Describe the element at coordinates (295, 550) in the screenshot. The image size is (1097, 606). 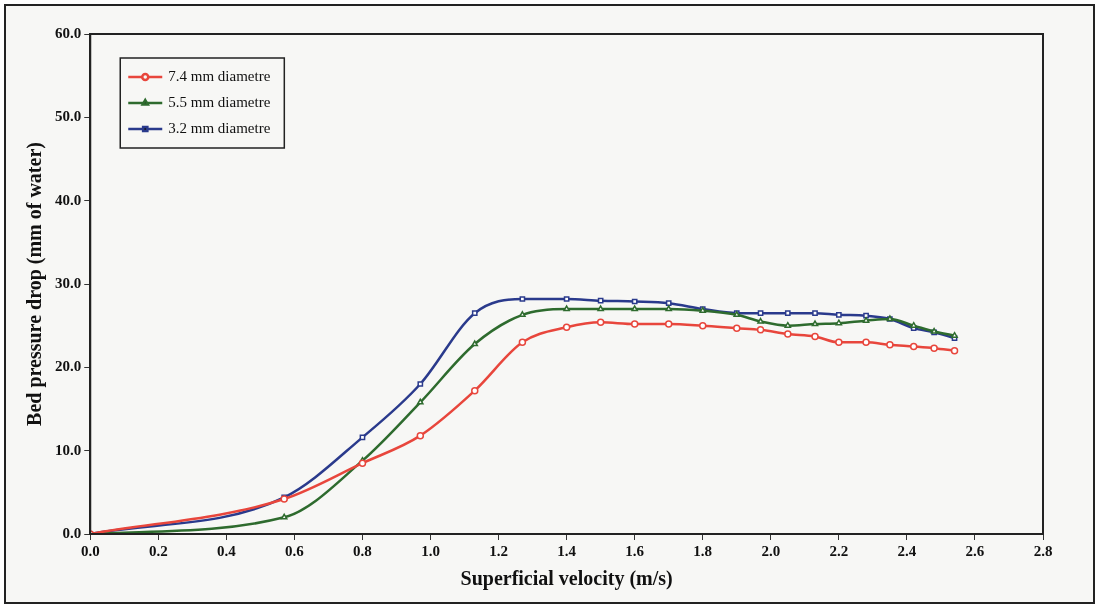
I see `x-tick-label: 0.6` at that location.